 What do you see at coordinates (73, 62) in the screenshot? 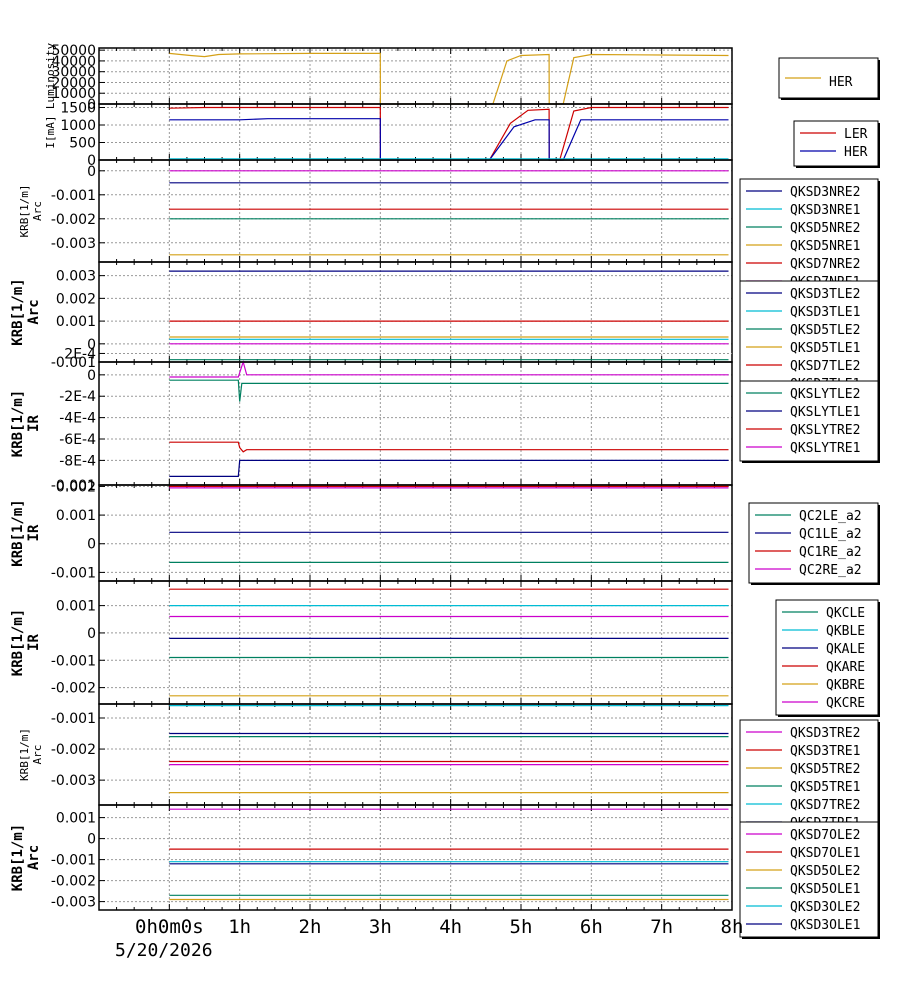
I see `y-tick-label: 40000` at bounding box center [73, 62].